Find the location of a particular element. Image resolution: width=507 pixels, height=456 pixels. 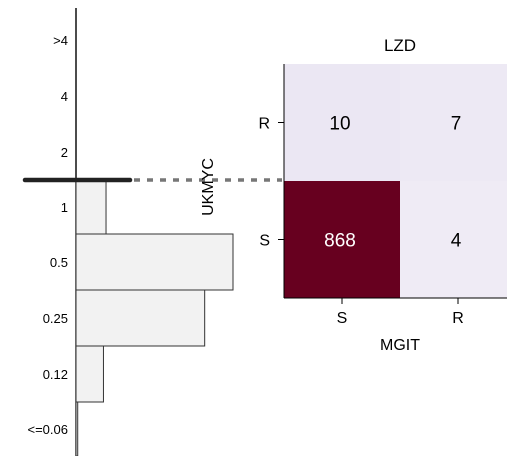

histogram-tick-label: 0.25 is located at coordinates (55, 318).